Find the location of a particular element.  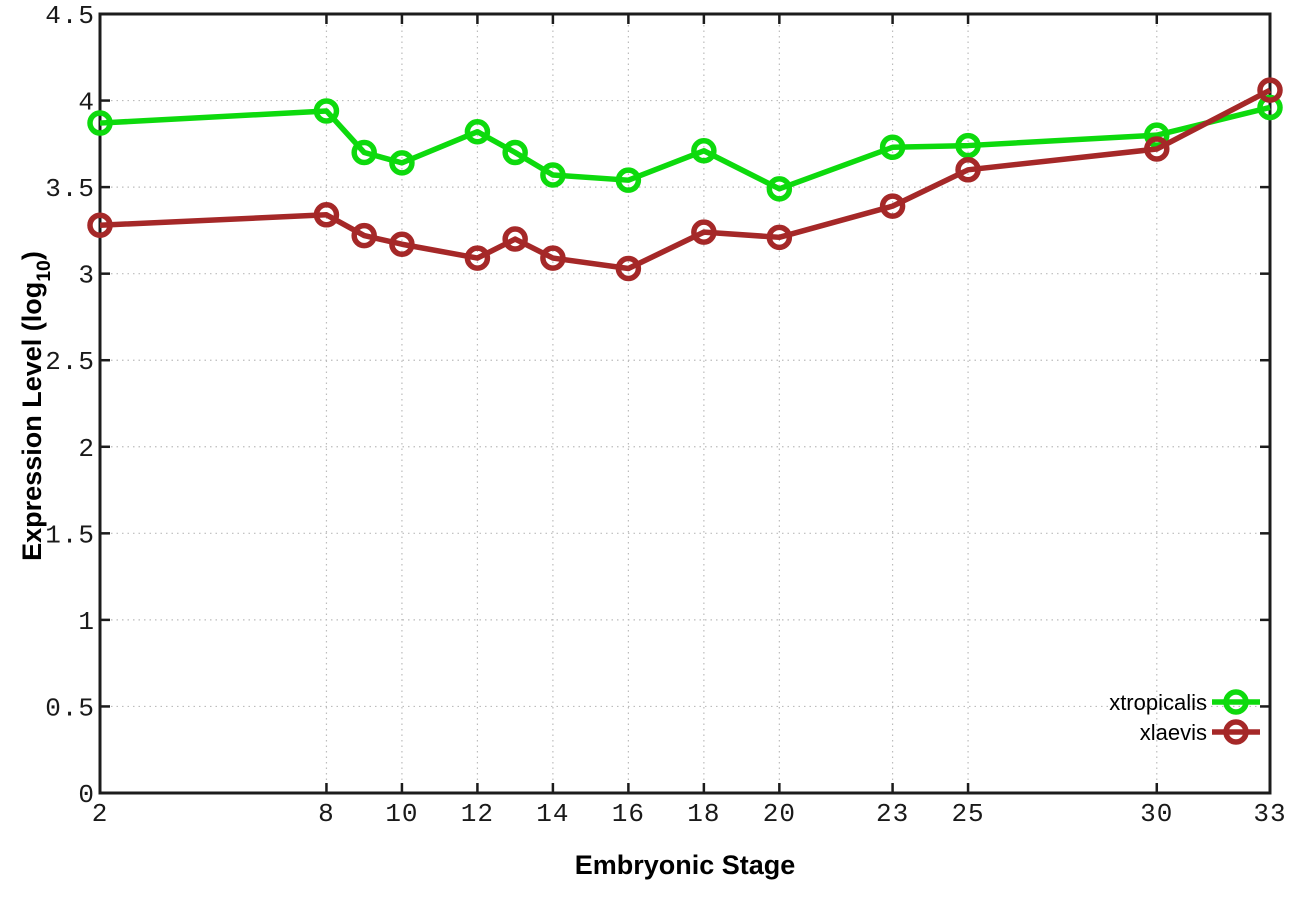

y-tick-label: 2.5 is located at coordinates (70, 362).